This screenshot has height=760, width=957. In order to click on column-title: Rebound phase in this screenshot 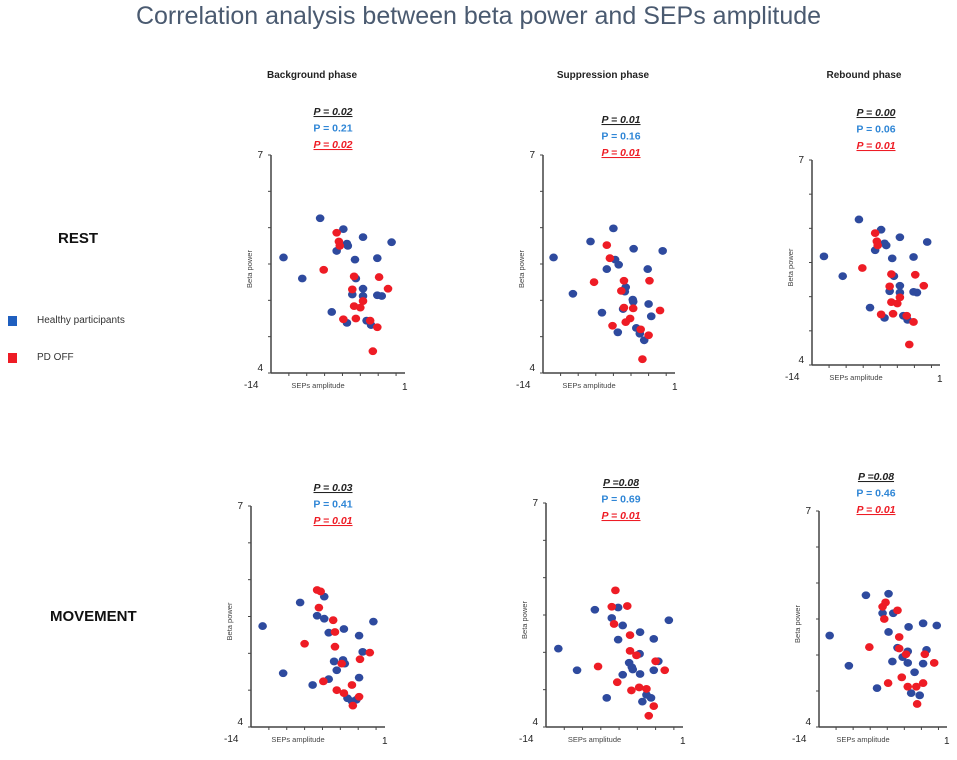, I will do `click(863, 75)`.